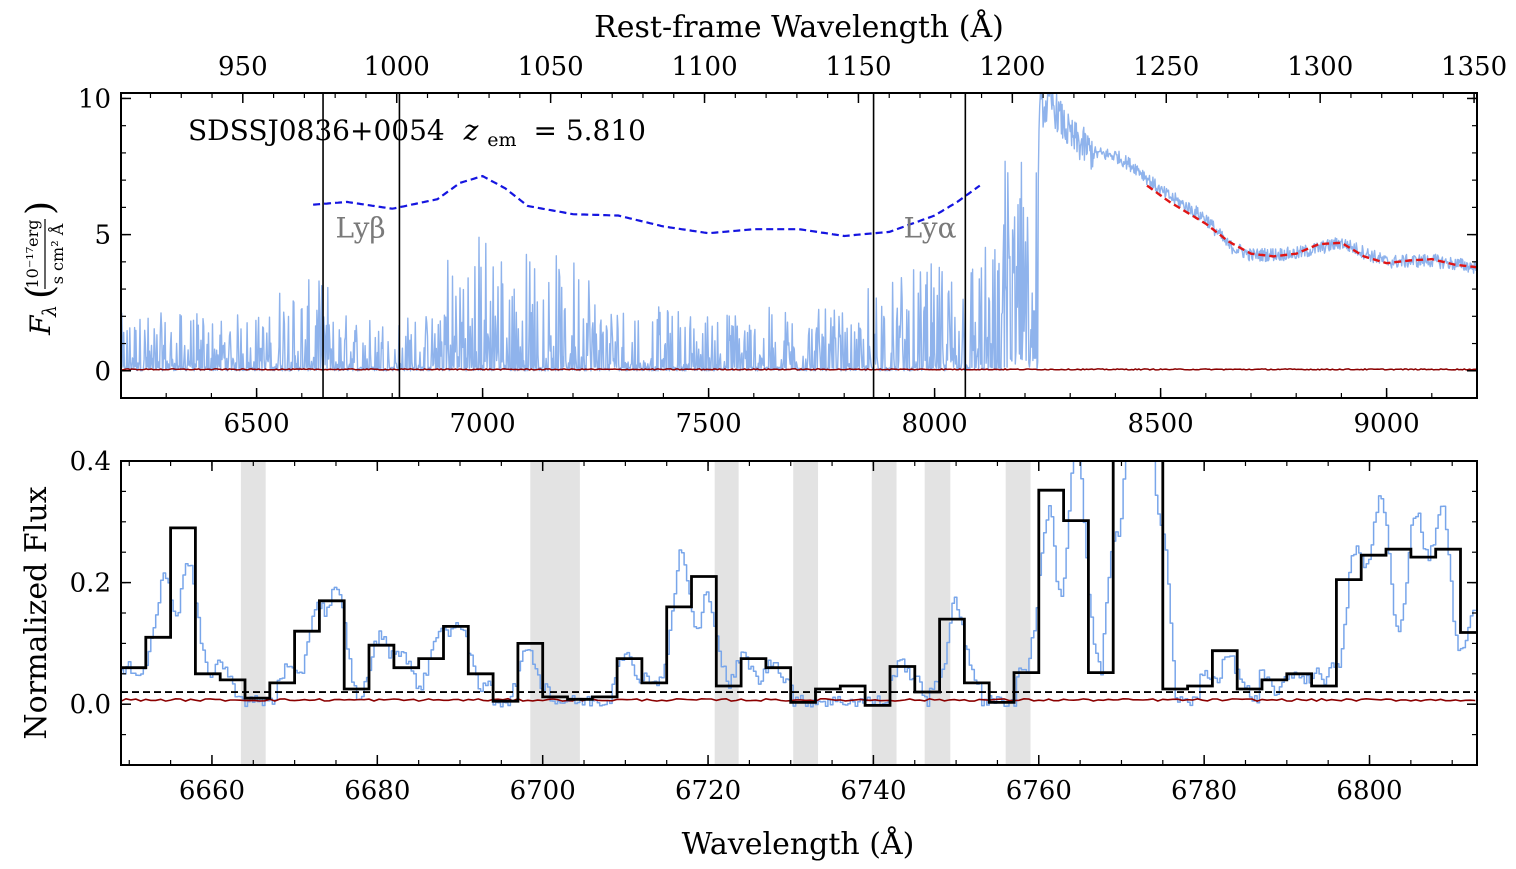  Describe the element at coordinates (1474, 67) in the screenshot. I see `rest-tick-label: 1350` at that location.